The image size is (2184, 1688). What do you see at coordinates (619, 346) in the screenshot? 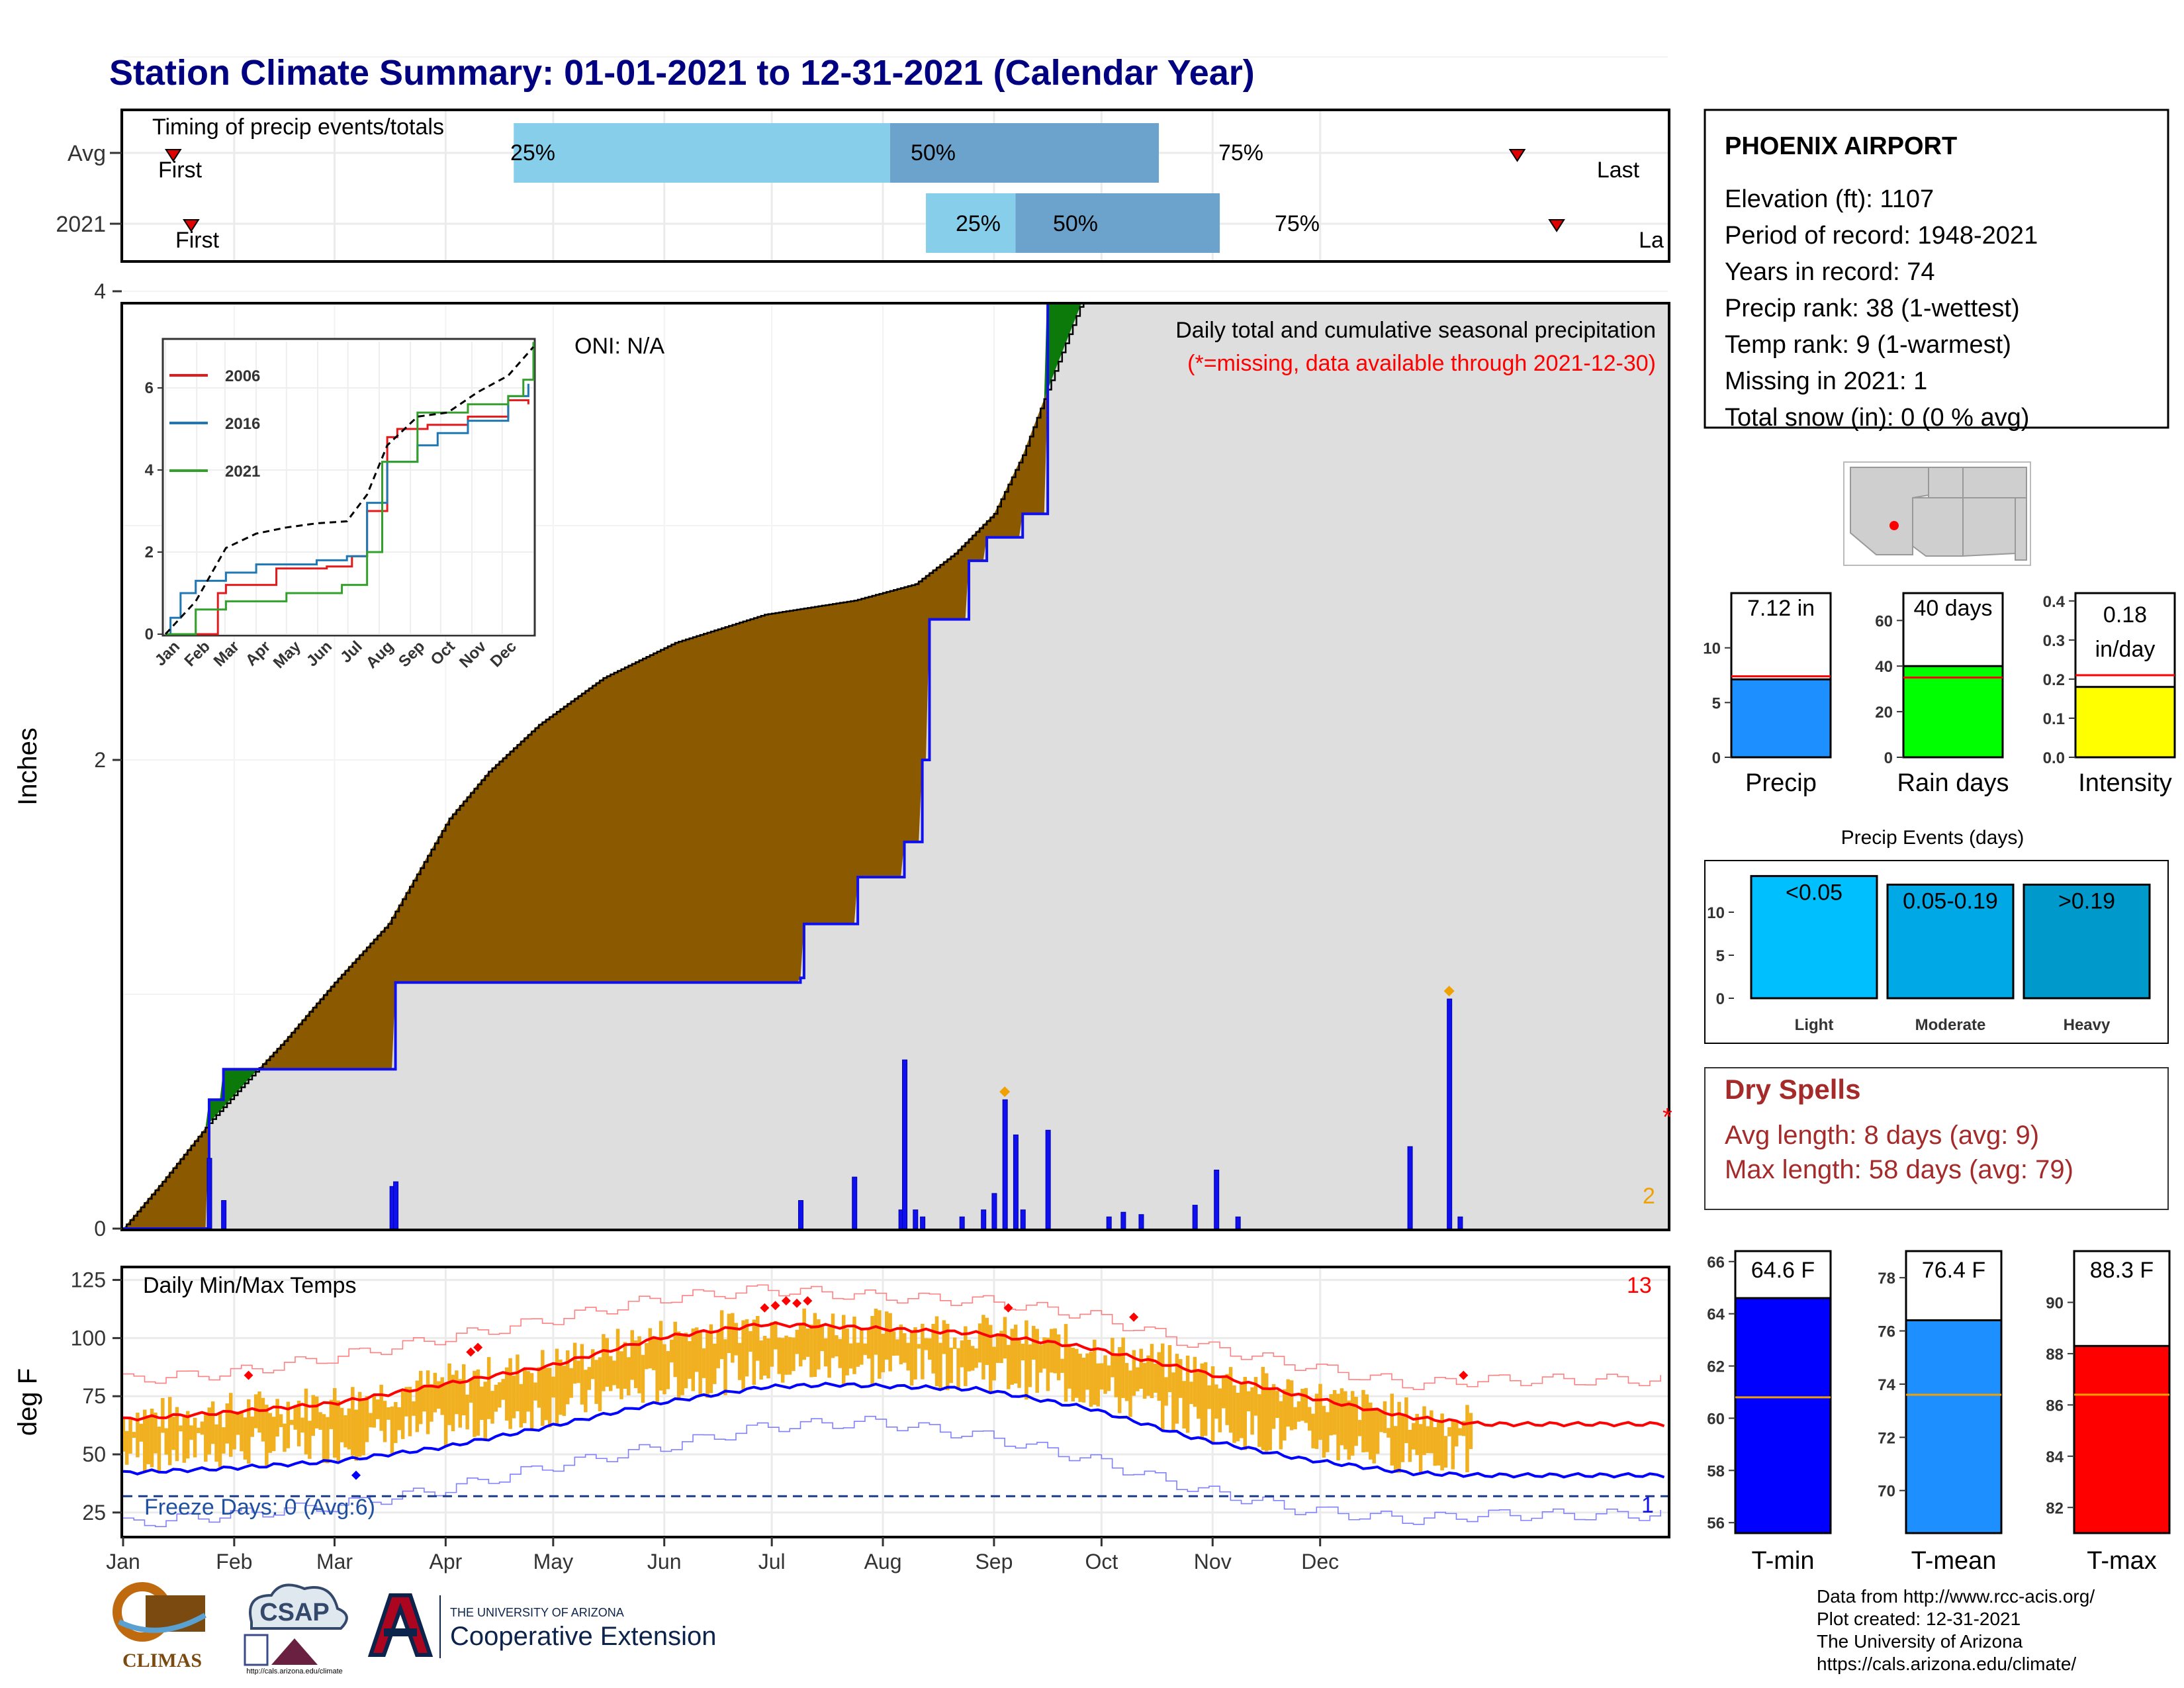
I see `oni-label: ONI: N/A` at bounding box center [619, 346].